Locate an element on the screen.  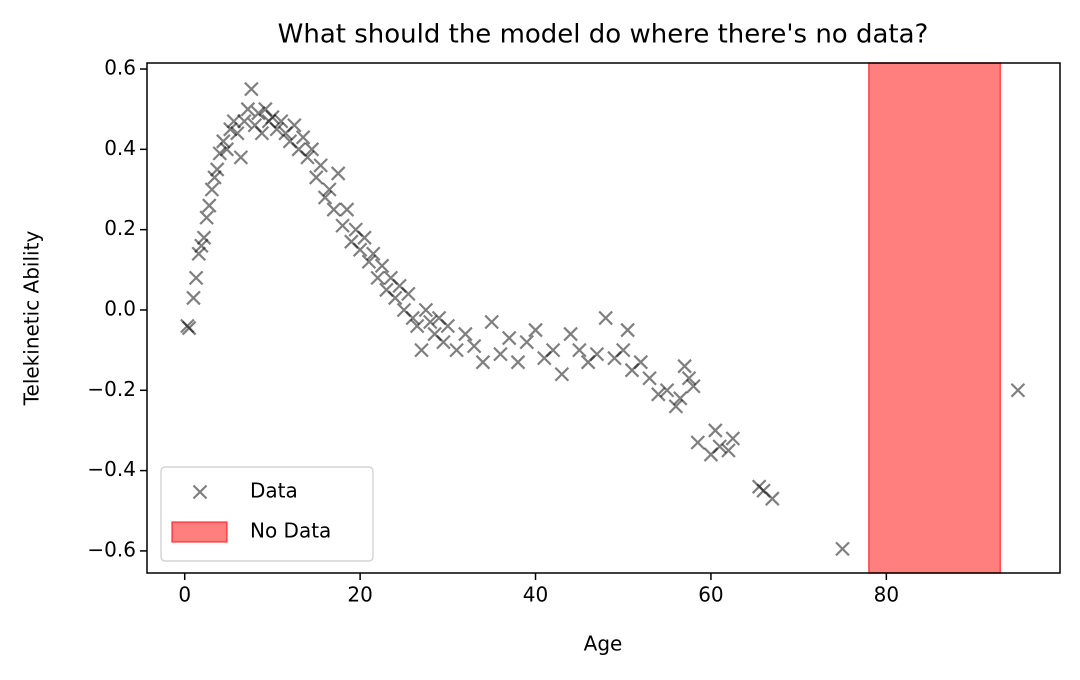
x-tick-label: 60 is located at coordinates (710, 595).